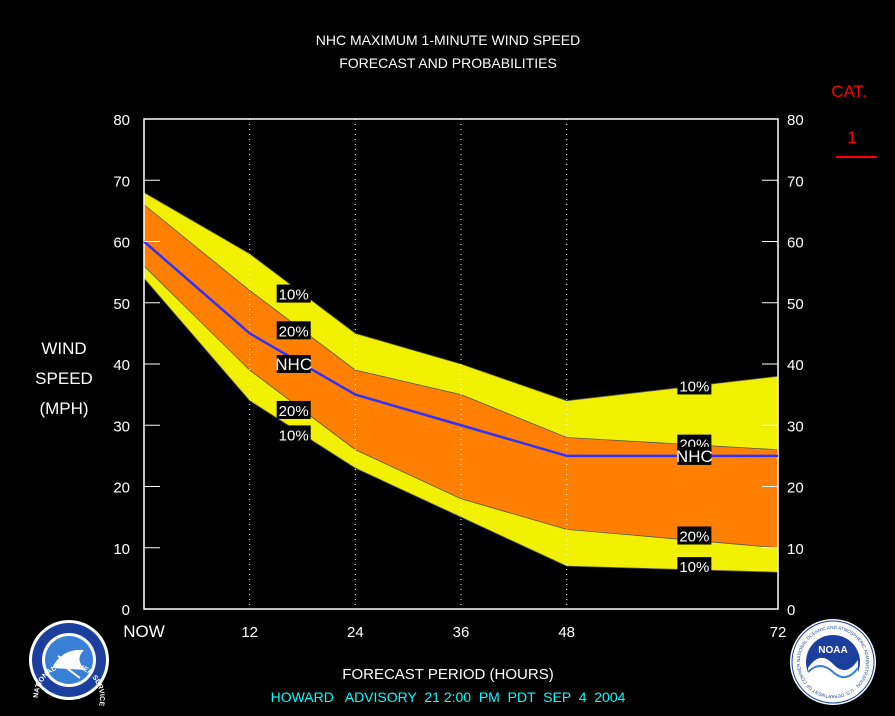 The width and height of the screenshot is (895, 716). What do you see at coordinates (795, 365) in the screenshot?
I see `y-tick-label-right: 40` at bounding box center [795, 365].